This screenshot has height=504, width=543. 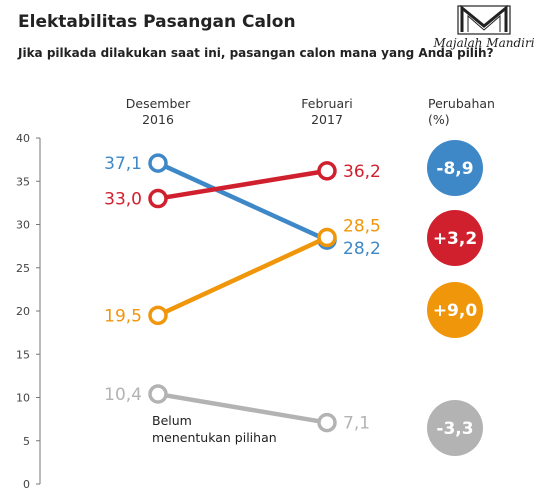 I want to click on series-2: 33,0 36,2 +3,2, so click(x=293, y=213).